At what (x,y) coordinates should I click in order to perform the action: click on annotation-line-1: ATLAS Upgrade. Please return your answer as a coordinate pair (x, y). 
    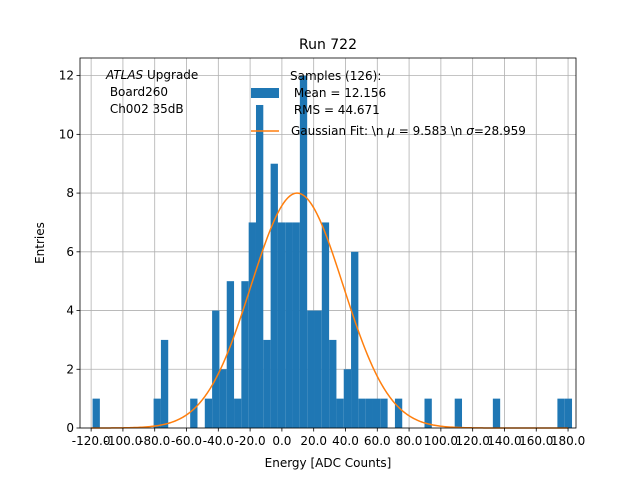
    Looking at the image, I should click on (151, 75).